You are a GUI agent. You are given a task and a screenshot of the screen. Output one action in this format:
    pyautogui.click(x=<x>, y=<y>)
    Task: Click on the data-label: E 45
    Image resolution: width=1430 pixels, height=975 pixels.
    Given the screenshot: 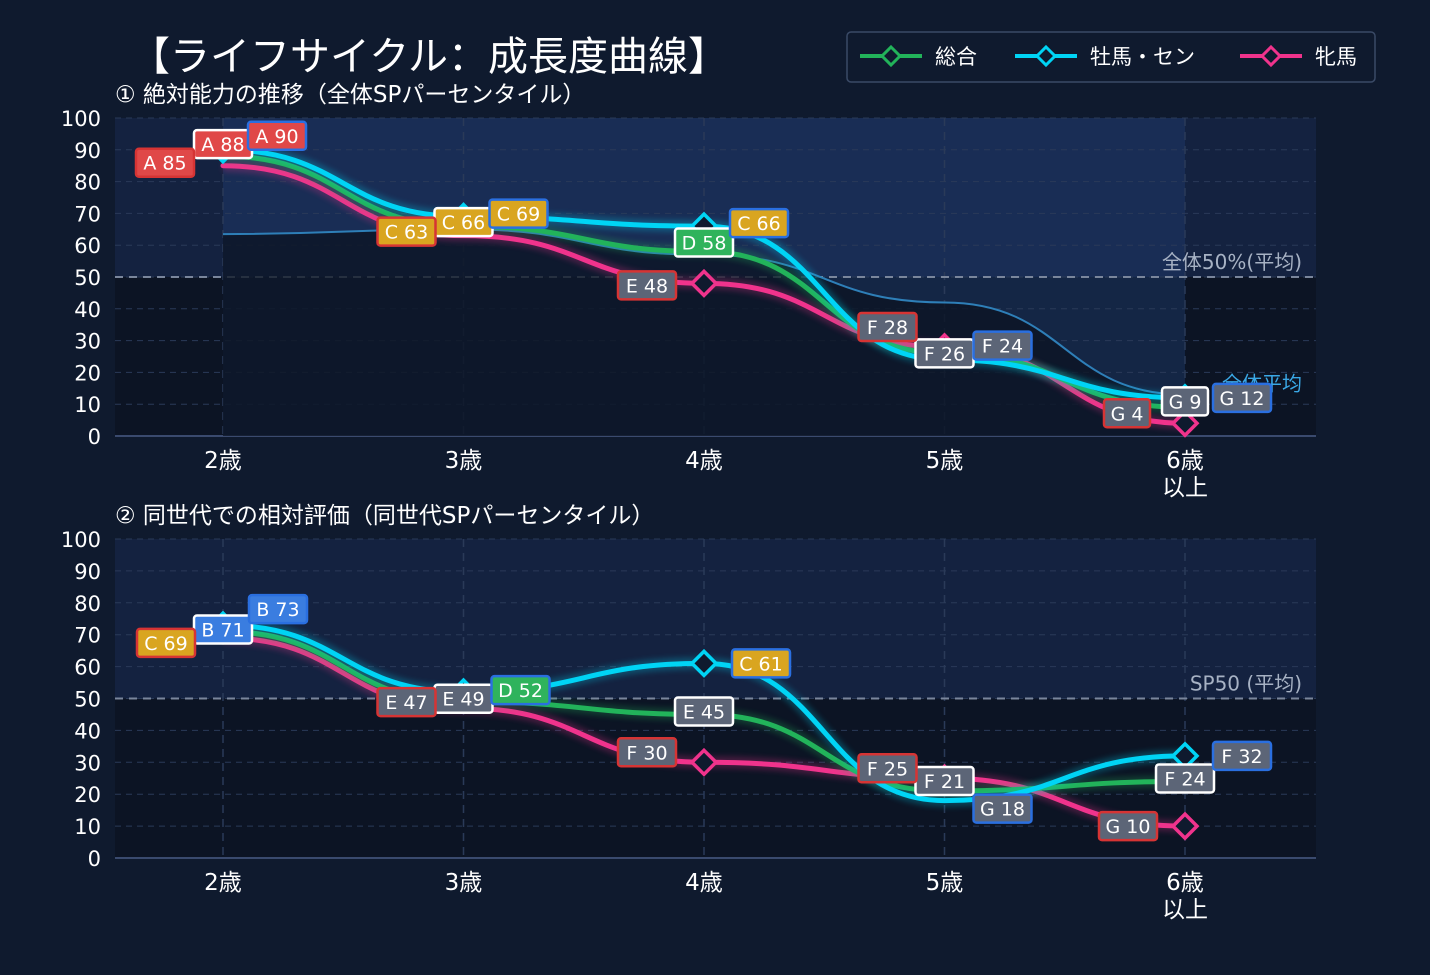 What is the action you would take?
    pyautogui.click(x=704, y=711)
    